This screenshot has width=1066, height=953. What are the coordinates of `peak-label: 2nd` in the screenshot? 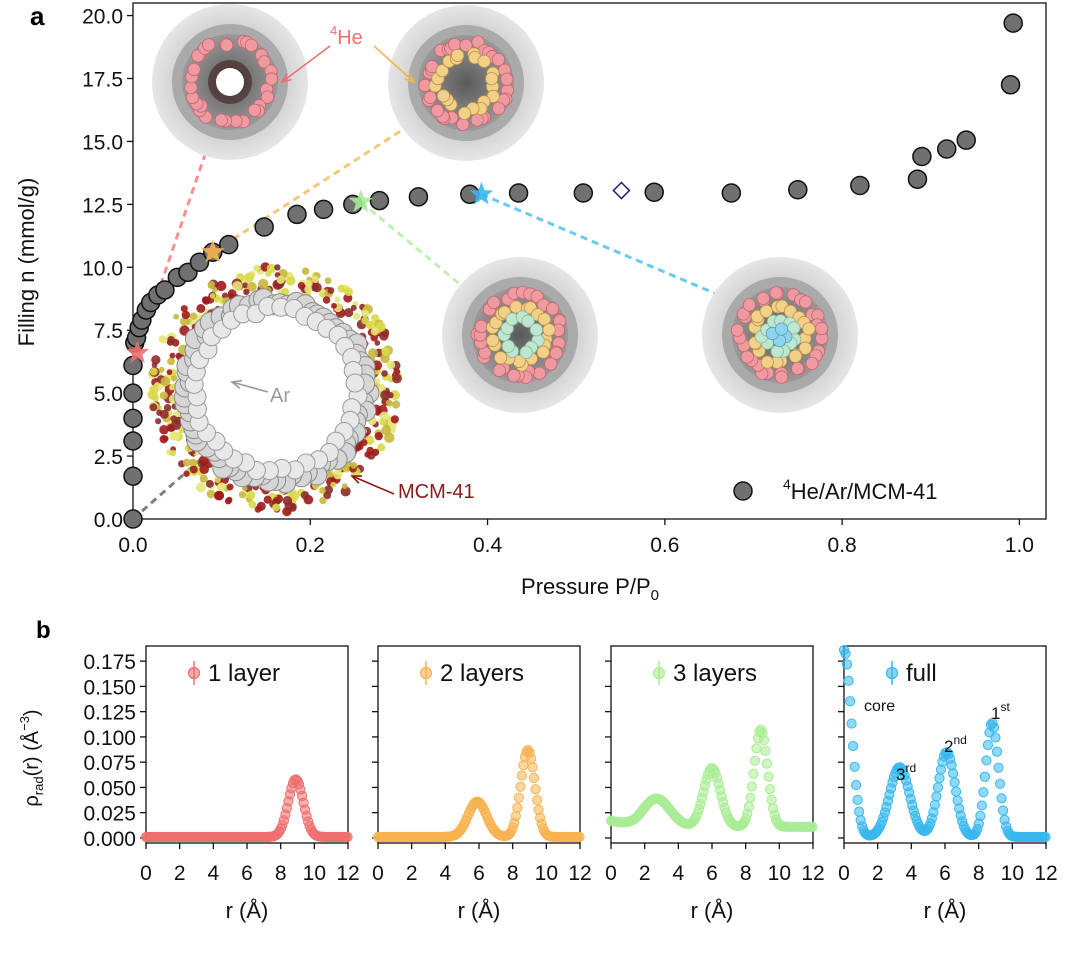 It's located at (955, 744).